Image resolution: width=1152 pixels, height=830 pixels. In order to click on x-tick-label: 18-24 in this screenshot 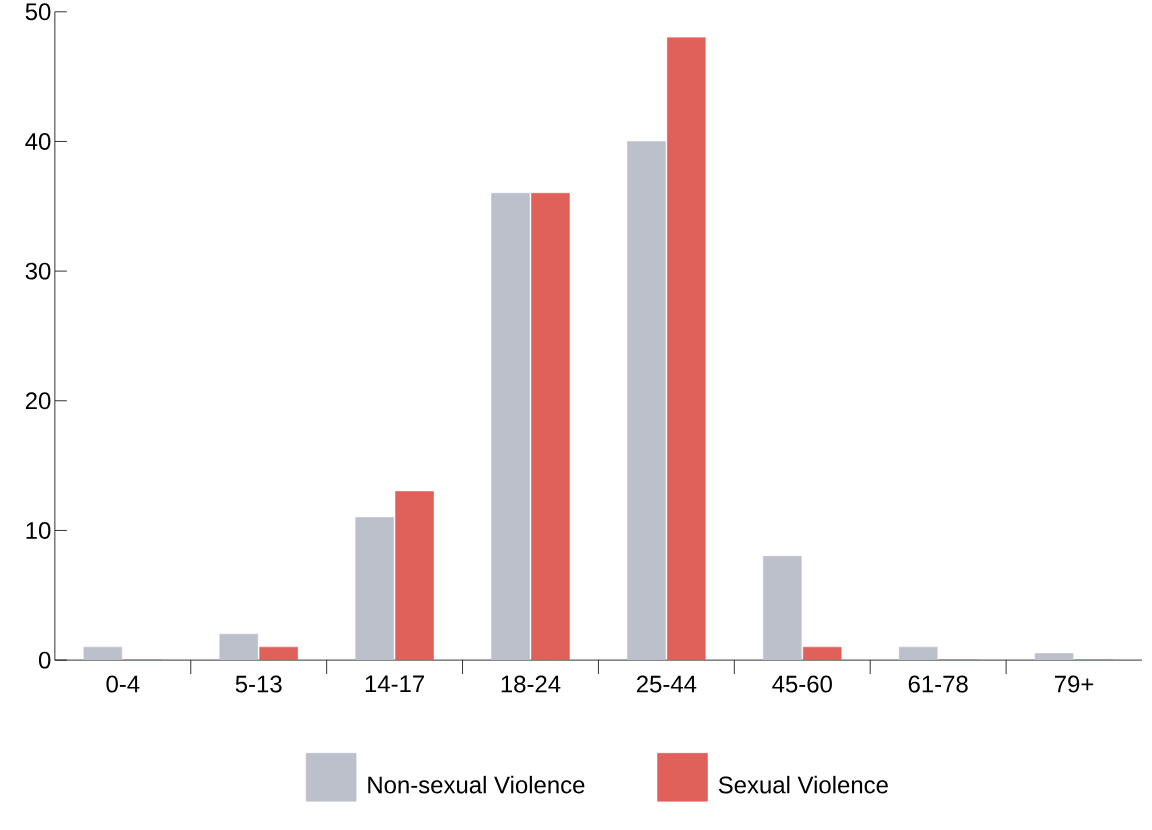, I will do `click(531, 684)`.